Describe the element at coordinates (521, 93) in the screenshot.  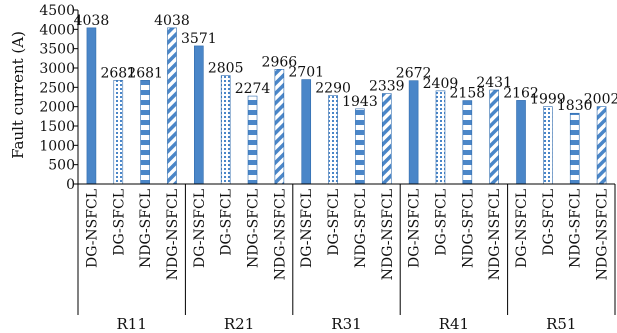
I see `data-label: 2162` at that location.